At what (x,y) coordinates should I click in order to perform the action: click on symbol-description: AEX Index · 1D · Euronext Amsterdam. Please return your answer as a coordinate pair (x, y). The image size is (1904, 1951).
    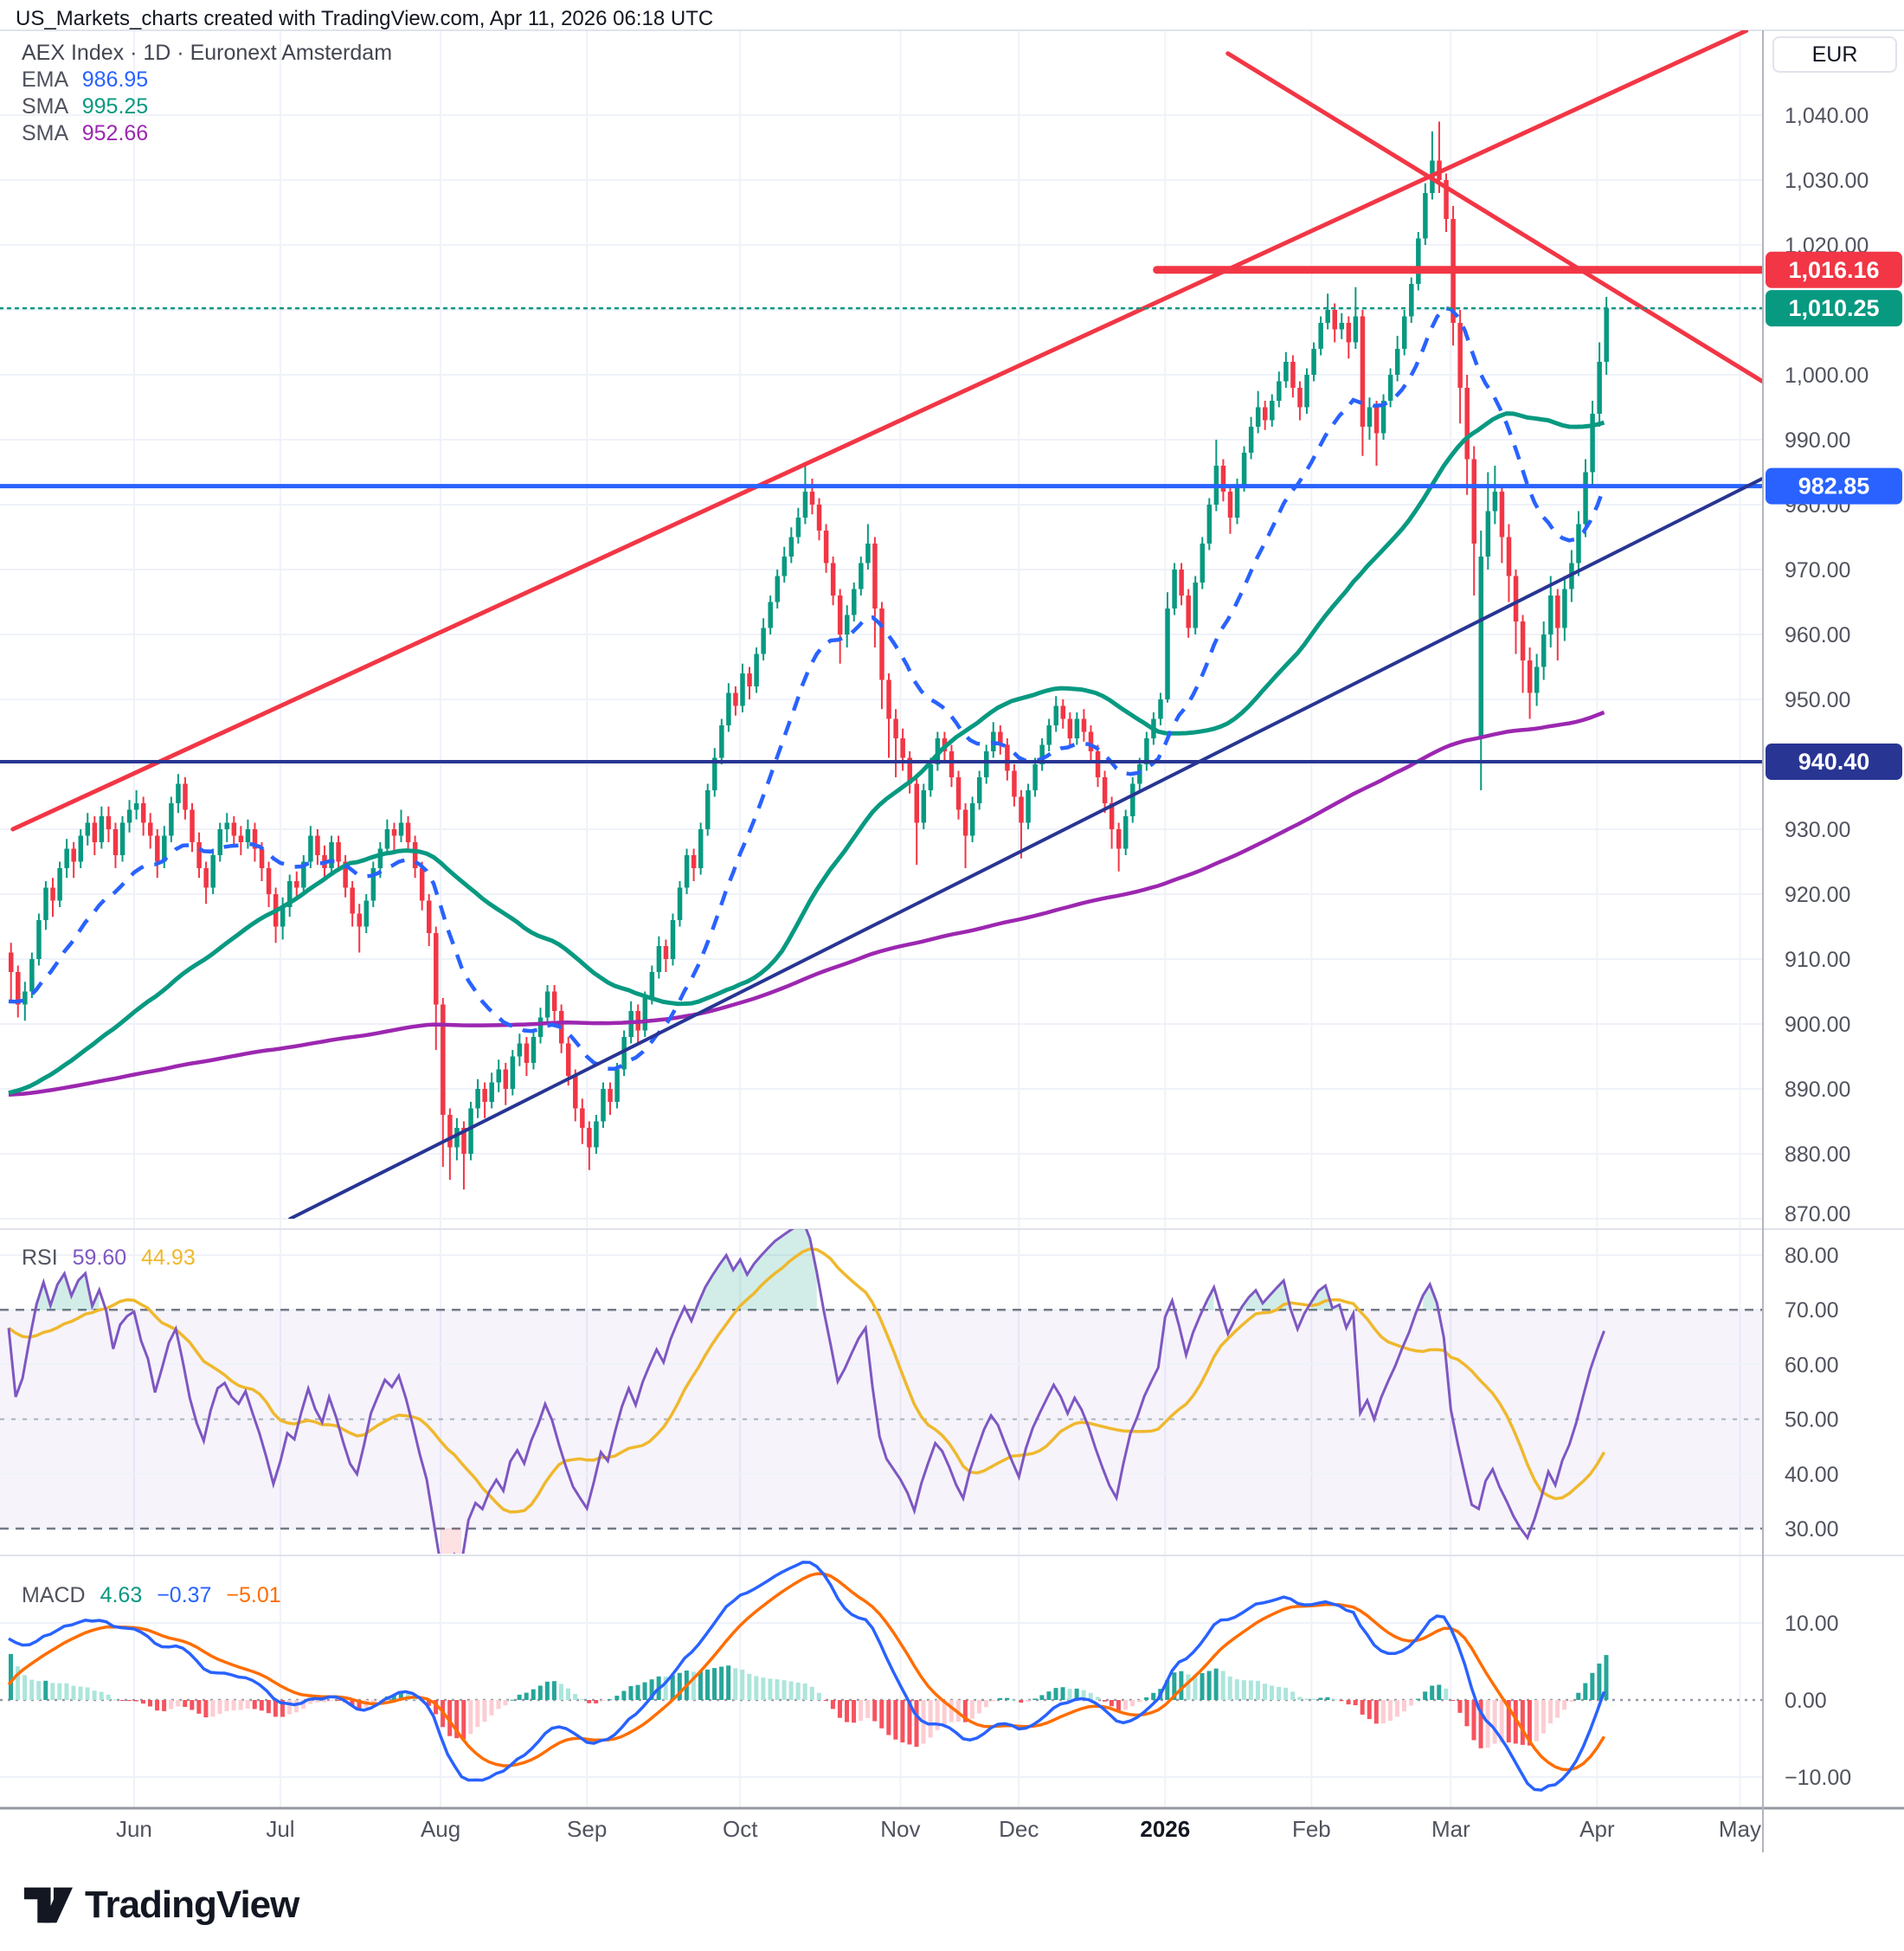
    Looking at the image, I should click on (207, 53).